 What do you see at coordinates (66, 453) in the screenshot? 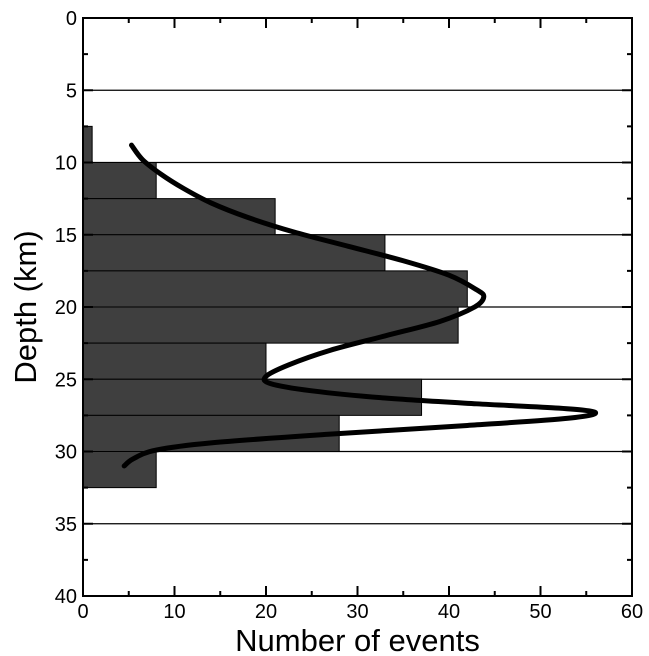
I see `y-tick-label-30: 30` at bounding box center [66, 453].